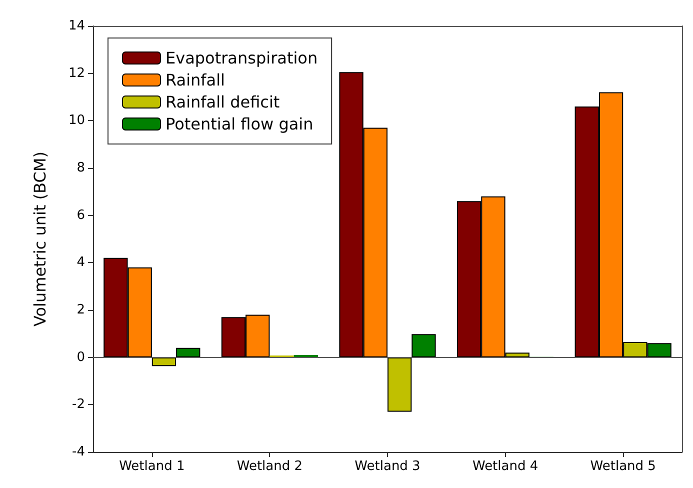 This screenshot has height=488, width=693. What do you see at coordinates (387, 466) in the screenshot?
I see `x-tick-label: Wetland 3` at bounding box center [387, 466].